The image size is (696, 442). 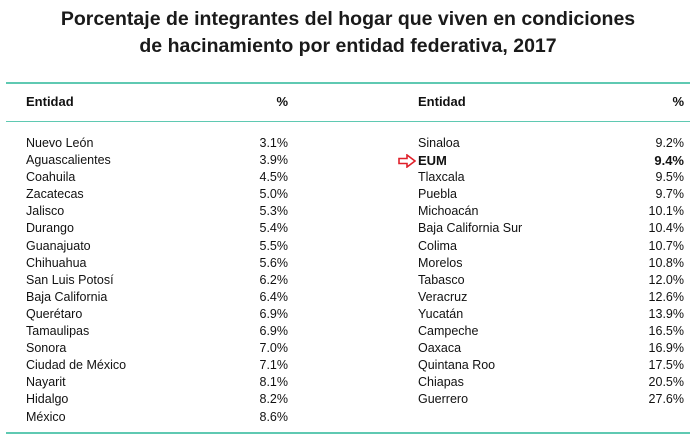 I want to click on percent-value: 9.4%, so click(x=669, y=161).